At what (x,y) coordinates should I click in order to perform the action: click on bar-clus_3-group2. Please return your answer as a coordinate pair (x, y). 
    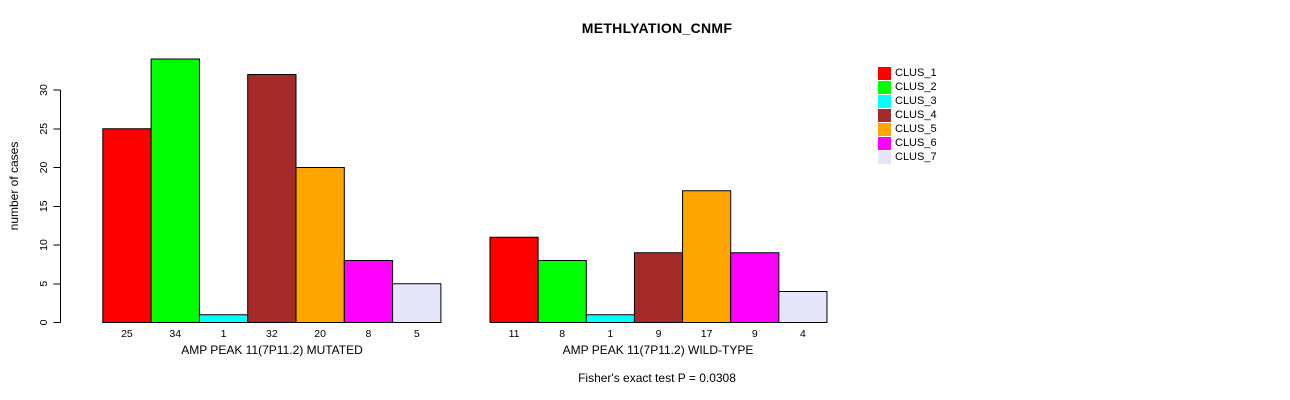
    Looking at the image, I should click on (610, 318).